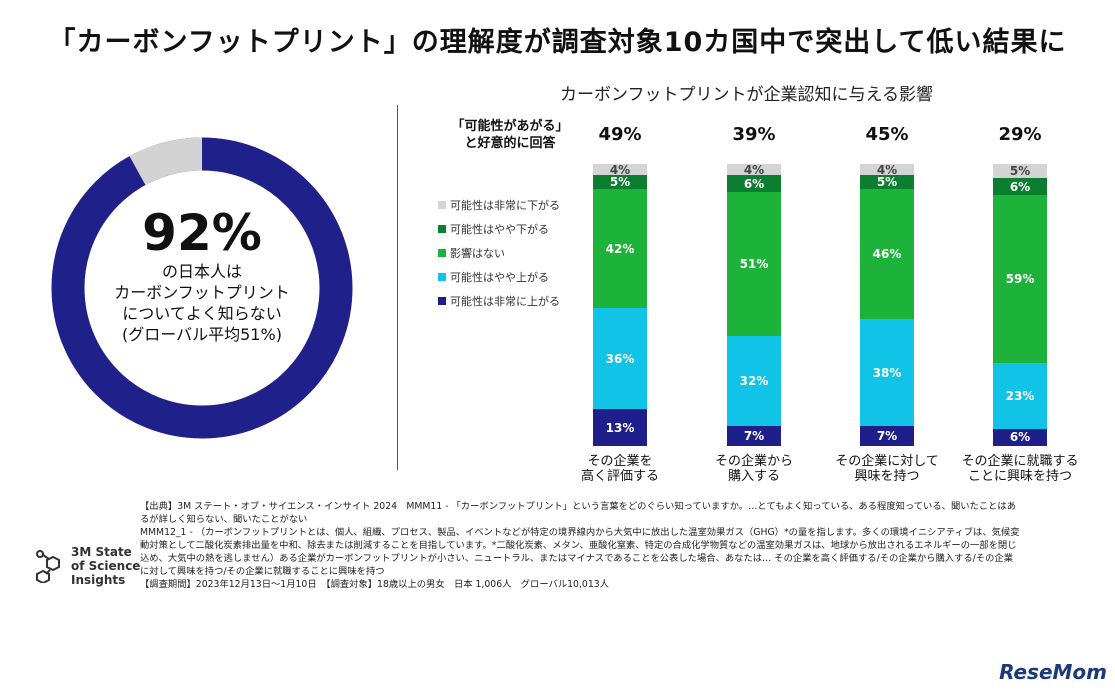 This screenshot has width=1115, height=690. I want to click on totals-heading-line: と好意的に回答, so click(510, 143).